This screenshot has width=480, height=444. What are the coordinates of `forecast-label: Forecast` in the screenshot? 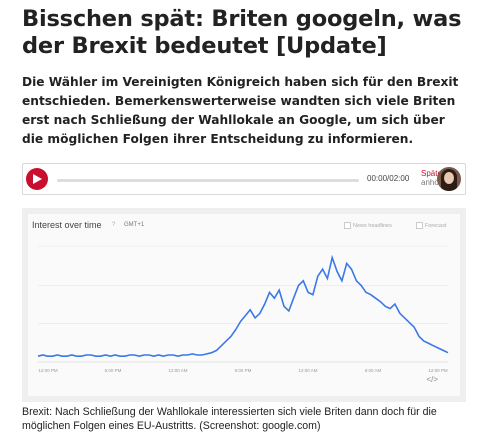 It's located at (436, 225).